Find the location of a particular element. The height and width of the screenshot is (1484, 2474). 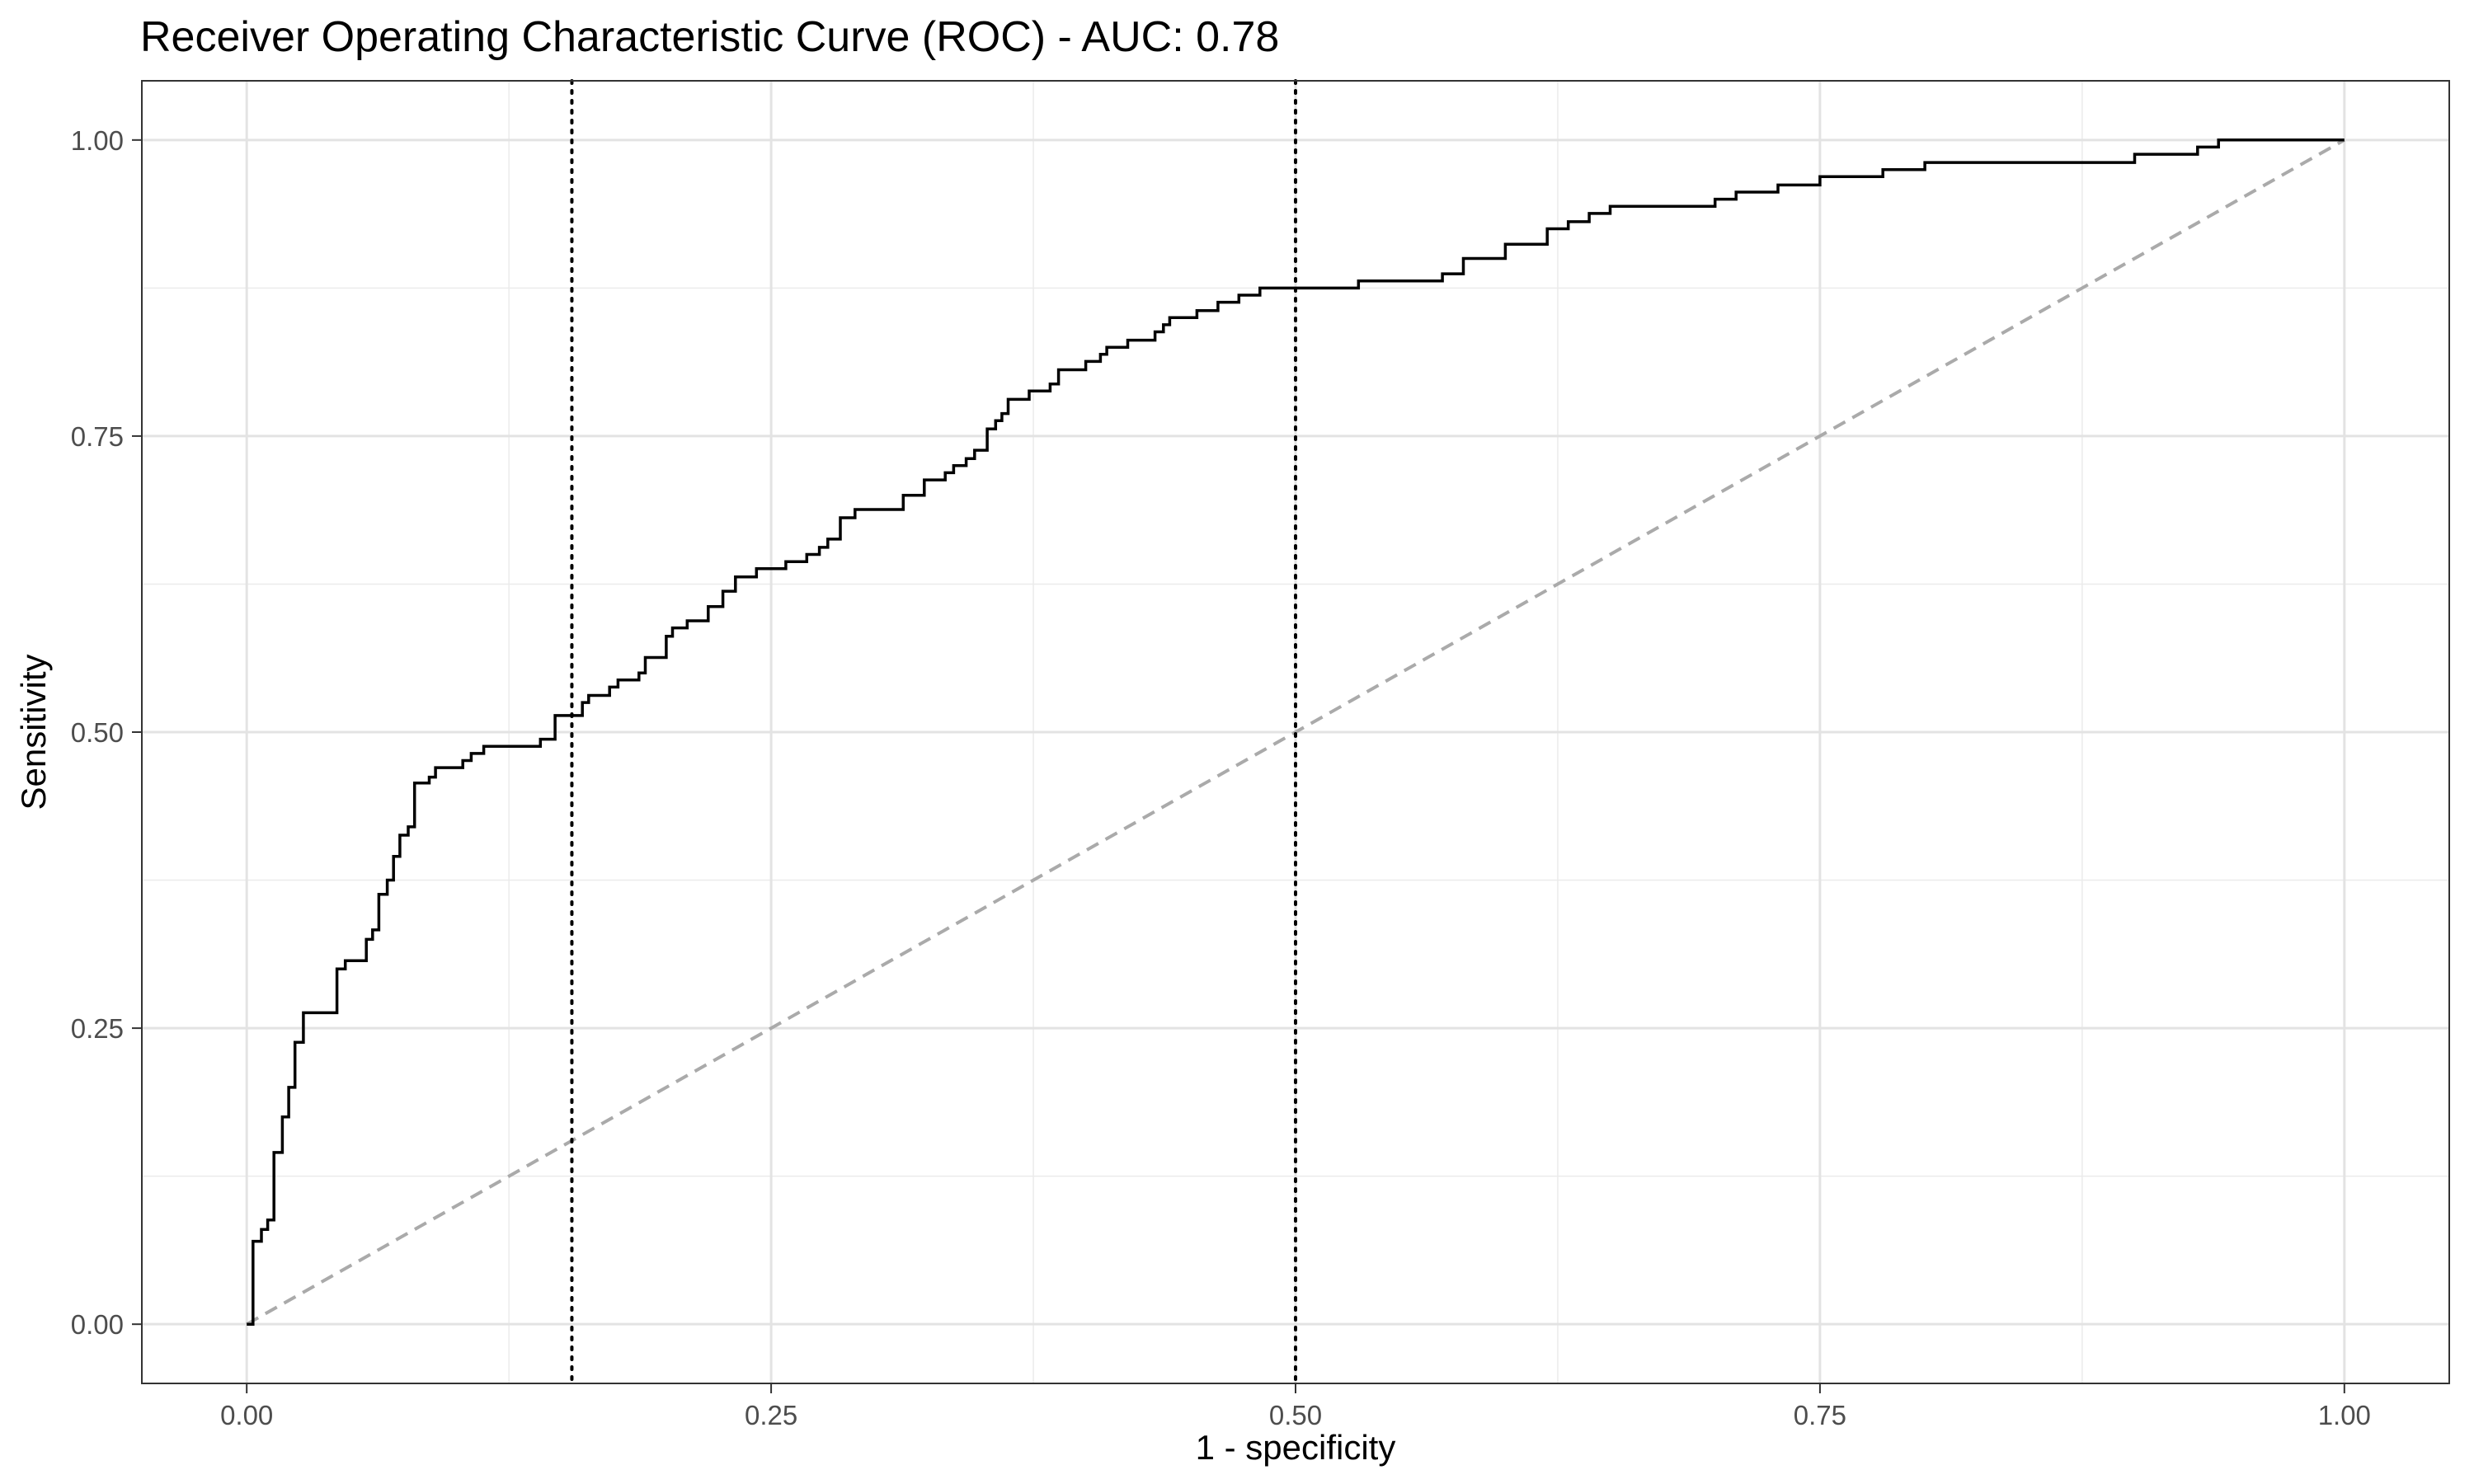

x-tick-label: 0.50 is located at coordinates (1295, 1415).